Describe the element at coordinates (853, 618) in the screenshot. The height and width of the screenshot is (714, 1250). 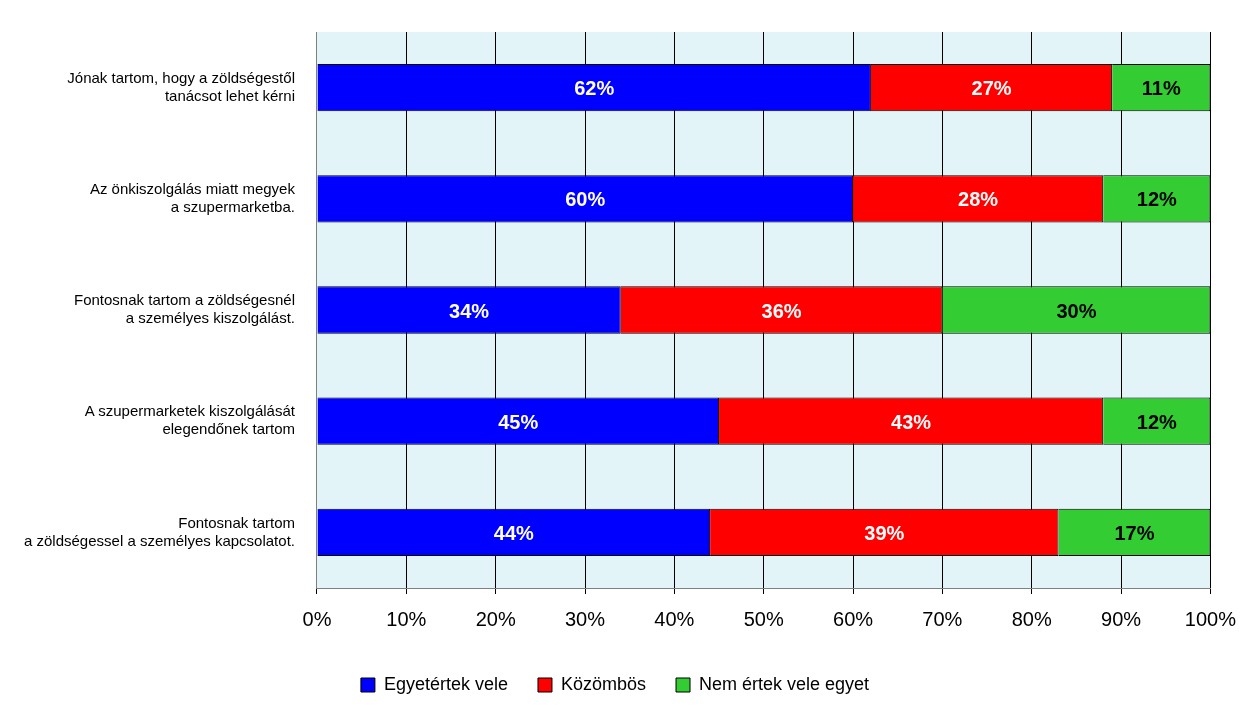
I see `x-tick-label: 60%` at that location.